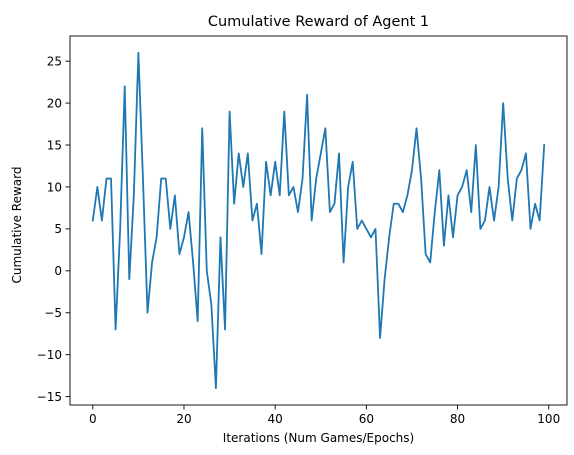 Image resolution: width=574 pixels, height=455 pixels. What do you see at coordinates (366, 419) in the screenshot?
I see `x-tick-label: 60` at bounding box center [366, 419].